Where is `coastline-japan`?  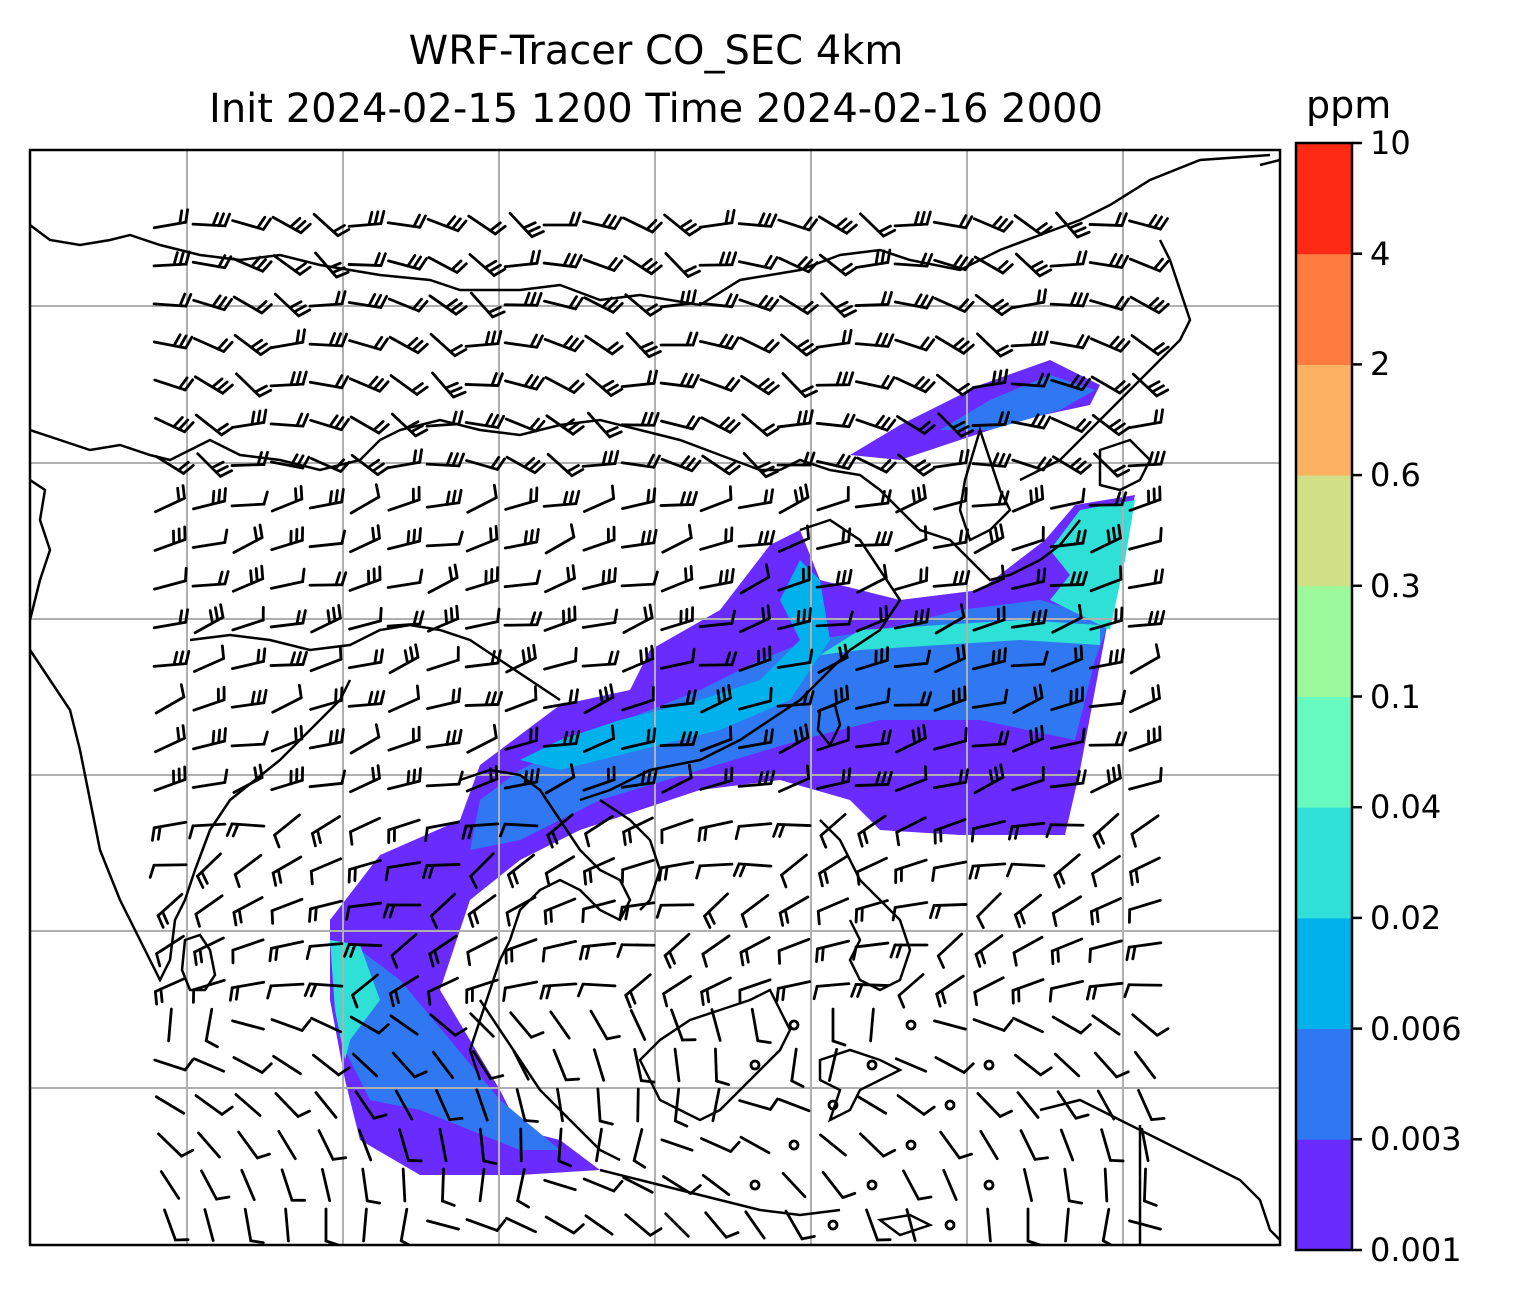 coastline-japan is located at coordinates (1125, 465).